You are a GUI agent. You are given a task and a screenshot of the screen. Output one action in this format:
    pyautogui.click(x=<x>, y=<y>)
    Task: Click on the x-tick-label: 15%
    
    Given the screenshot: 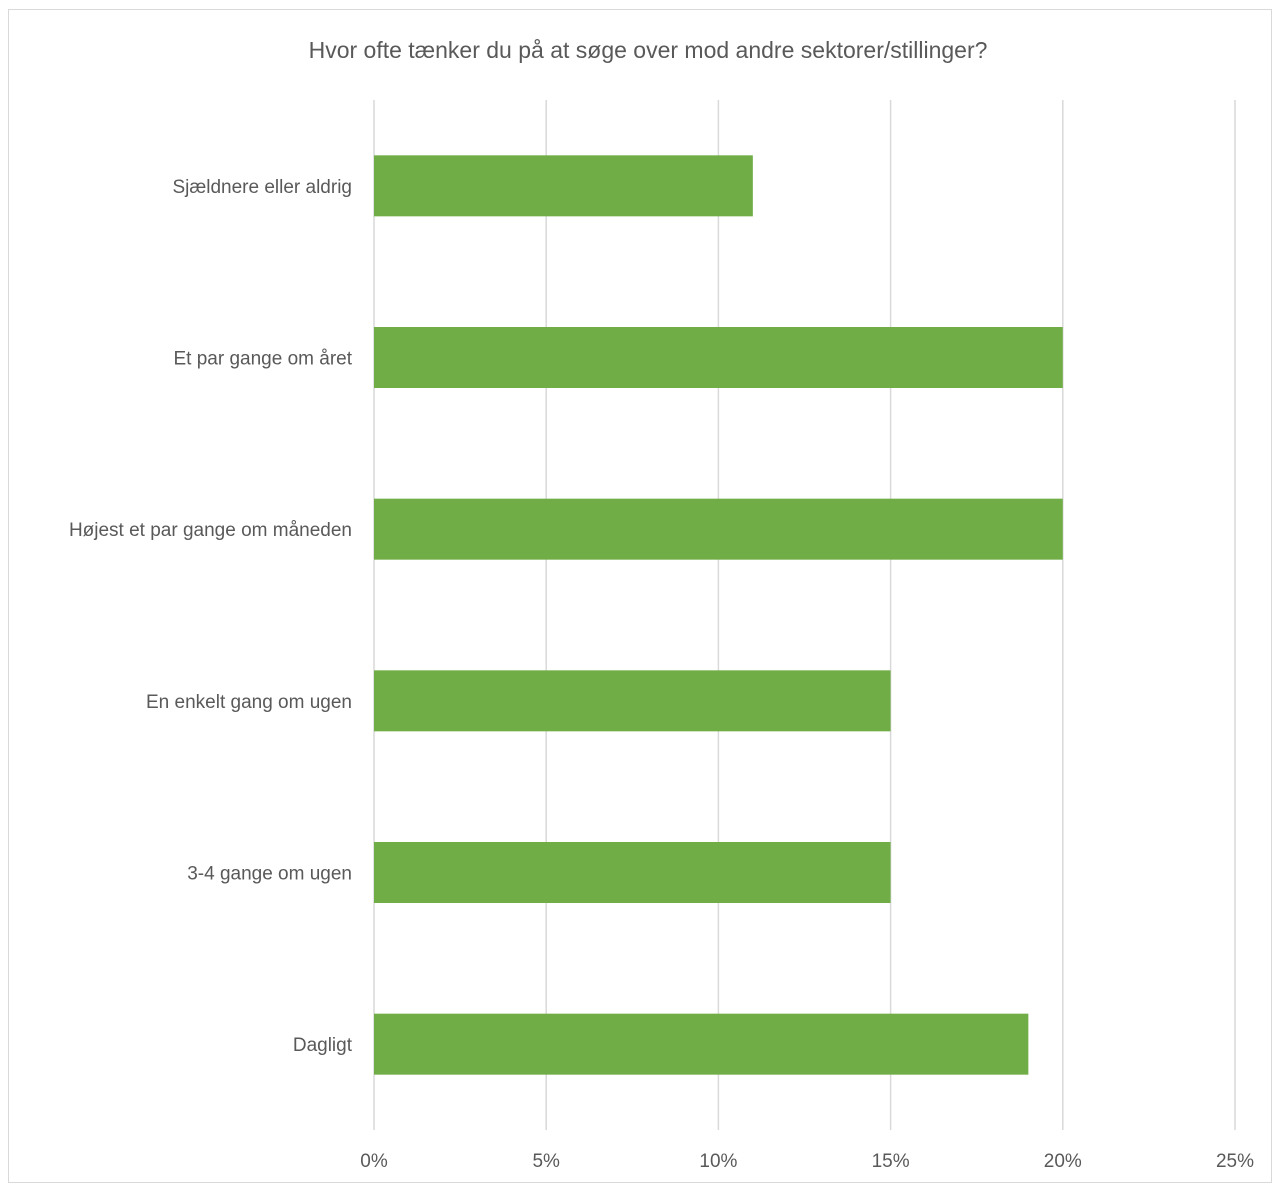 What is the action you would take?
    pyautogui.click(x=891, y=1161)
    